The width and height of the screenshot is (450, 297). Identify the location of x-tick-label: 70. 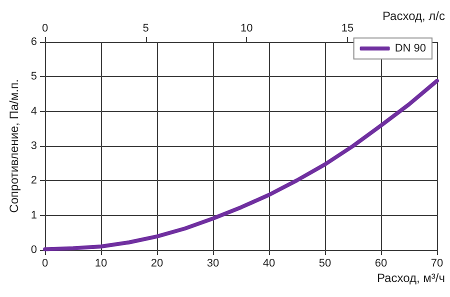
(437, 264).